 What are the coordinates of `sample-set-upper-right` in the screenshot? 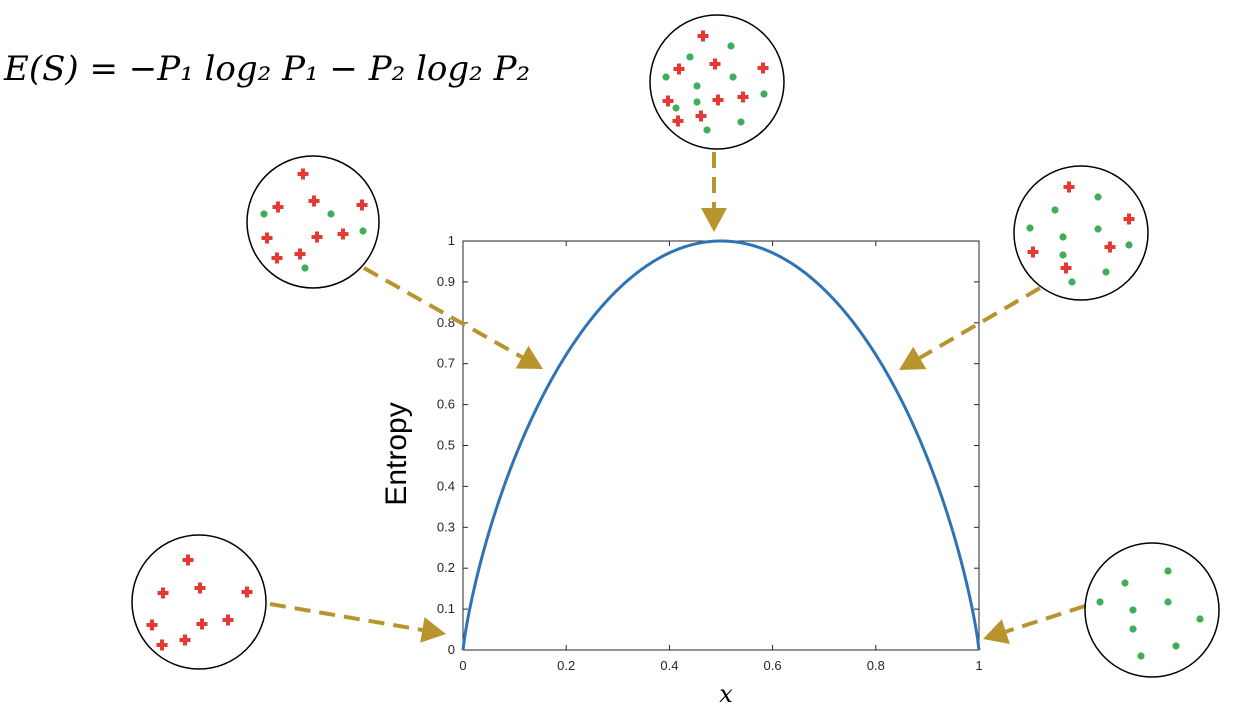 It's located at (1081, 233).